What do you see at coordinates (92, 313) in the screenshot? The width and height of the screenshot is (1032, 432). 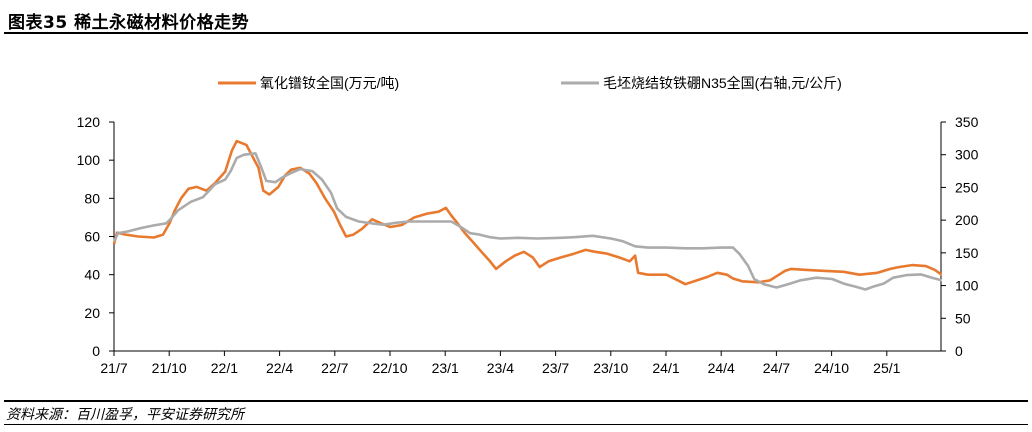 I see `left-tick-label: 20` at bounding box center [92, 313].